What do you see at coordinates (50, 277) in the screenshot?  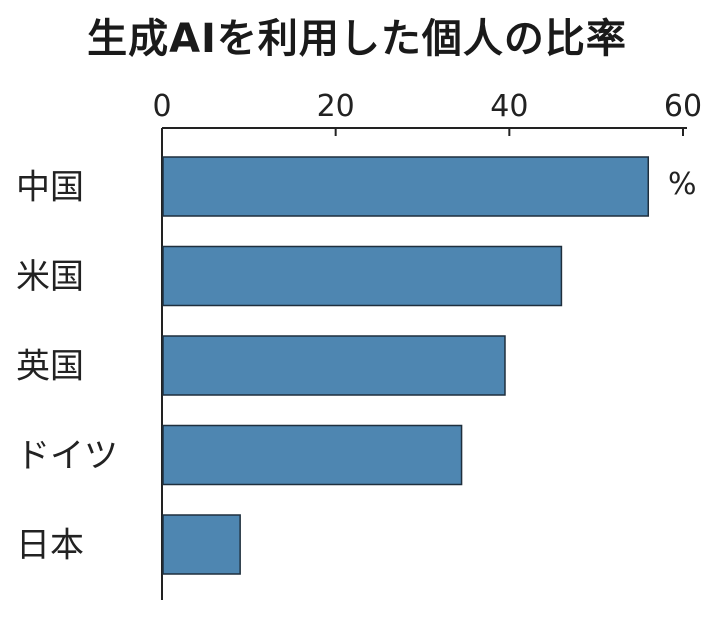 I see `category-label: 米国` at bounding box center [50, 277].